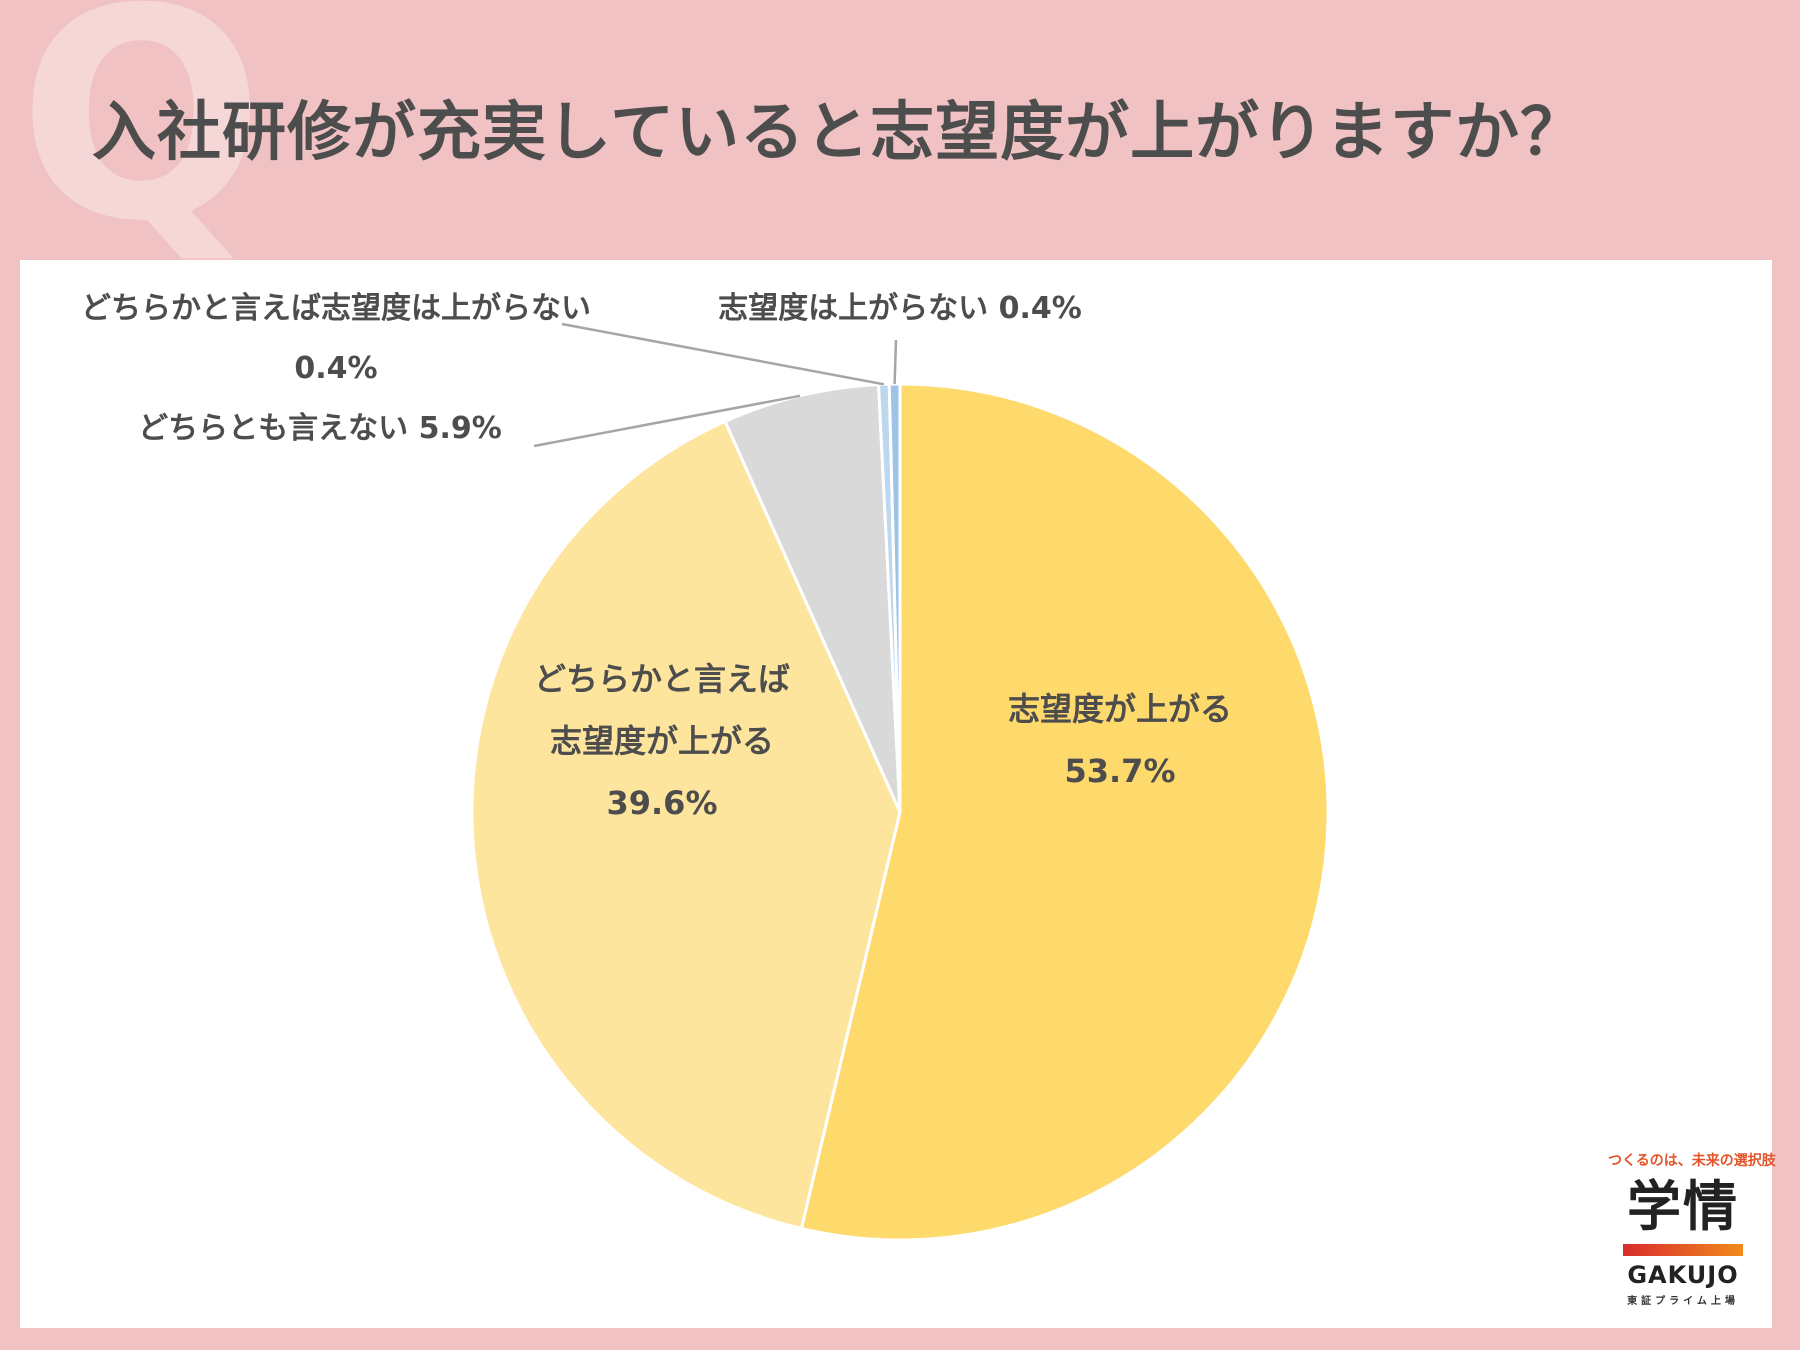  Describe the element at coordinates (1683, 1250) in the screenshot. I see `logo-bar` at that location.